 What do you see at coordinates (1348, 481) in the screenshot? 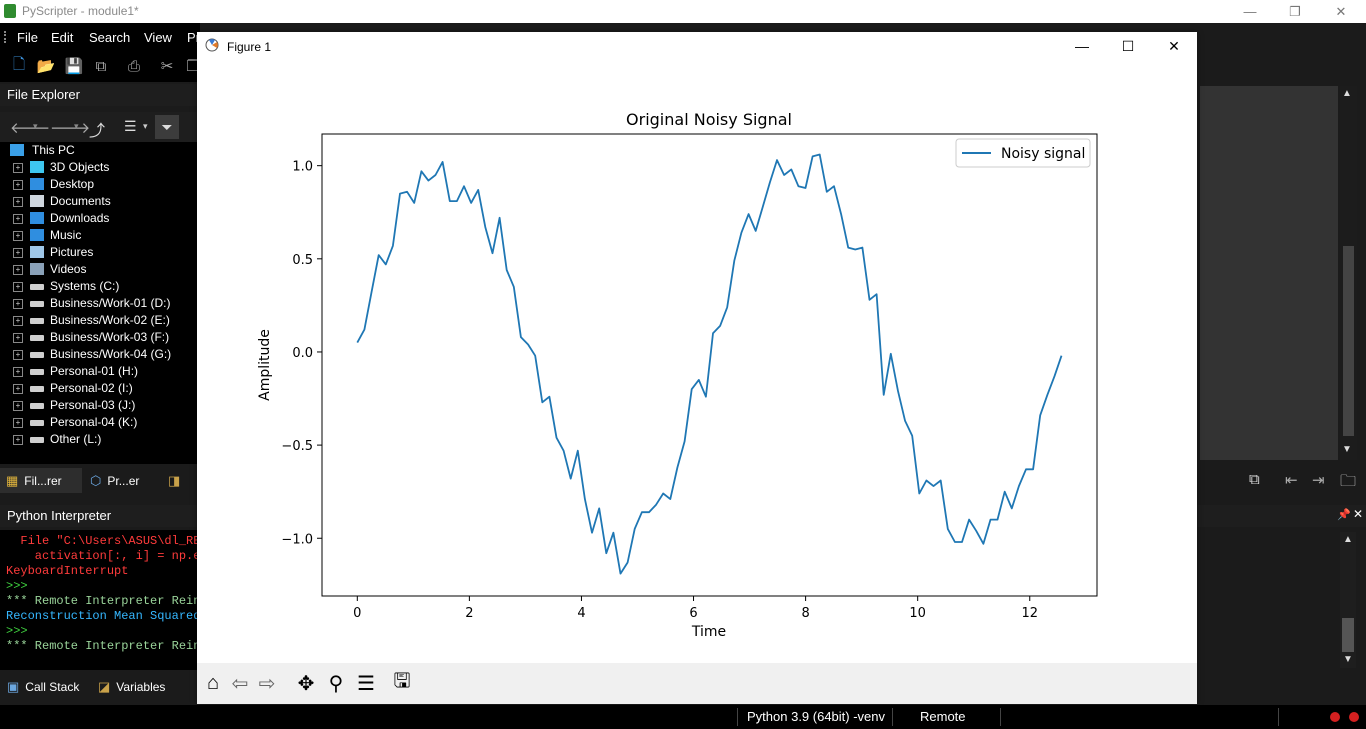
I see `folder-icon: 🗀` at bounding box center [1348, 481].